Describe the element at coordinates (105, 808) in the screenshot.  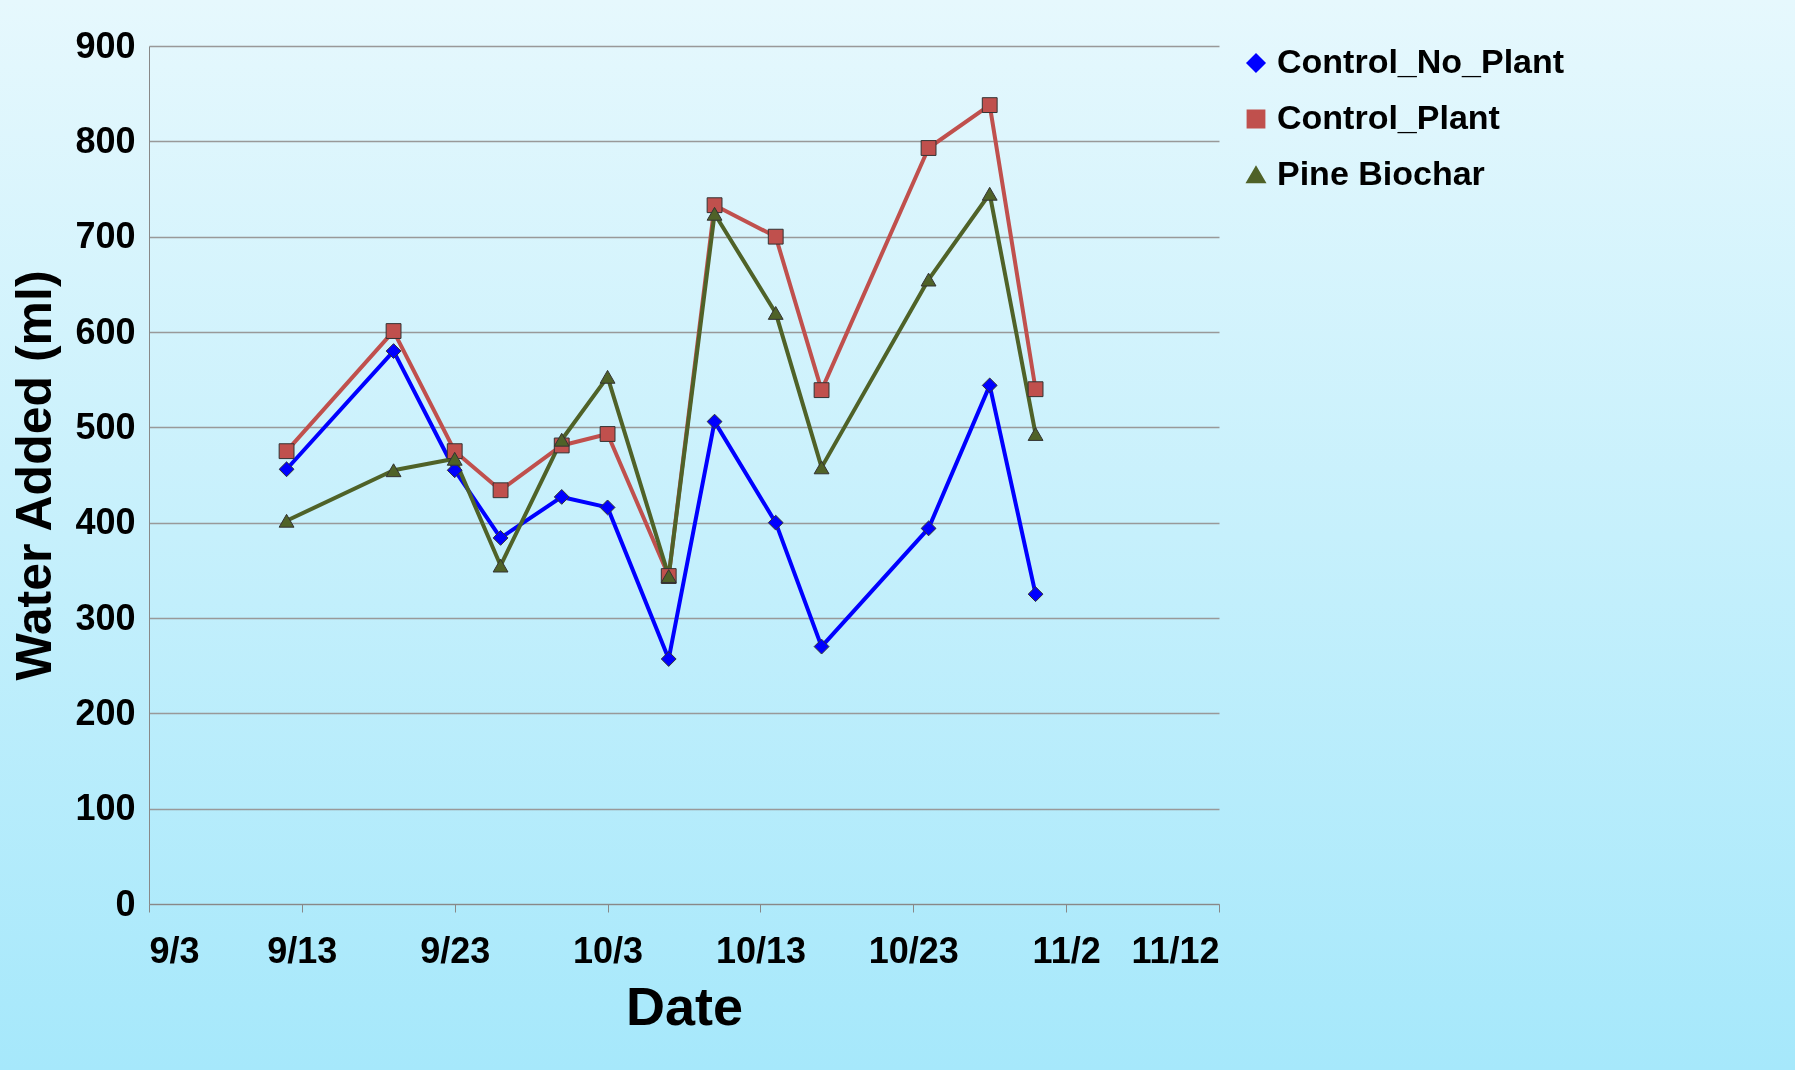
I see `y-tick-label: 100` at that location.